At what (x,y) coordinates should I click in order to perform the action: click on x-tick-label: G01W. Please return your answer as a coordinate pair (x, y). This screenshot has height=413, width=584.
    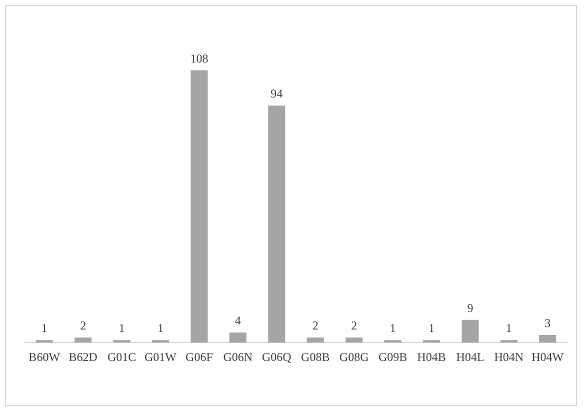
    Looking at the image, I should click on (161, 357).